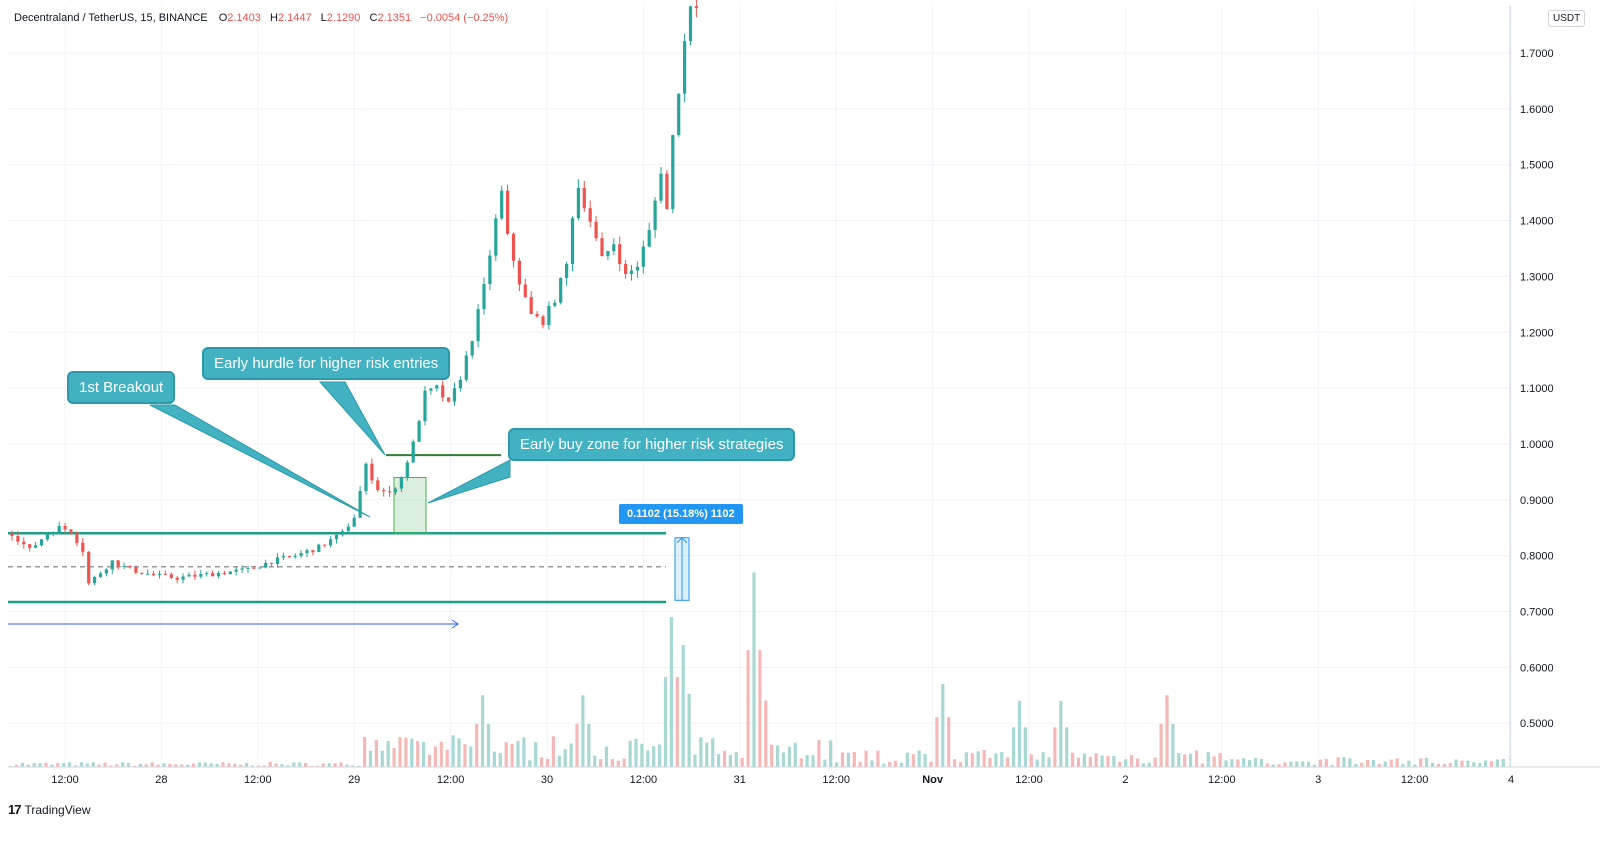  What do you see at coordinates (323, 18) in the screenshot?
I see `low-label: L` at bounding box center [323, 18].